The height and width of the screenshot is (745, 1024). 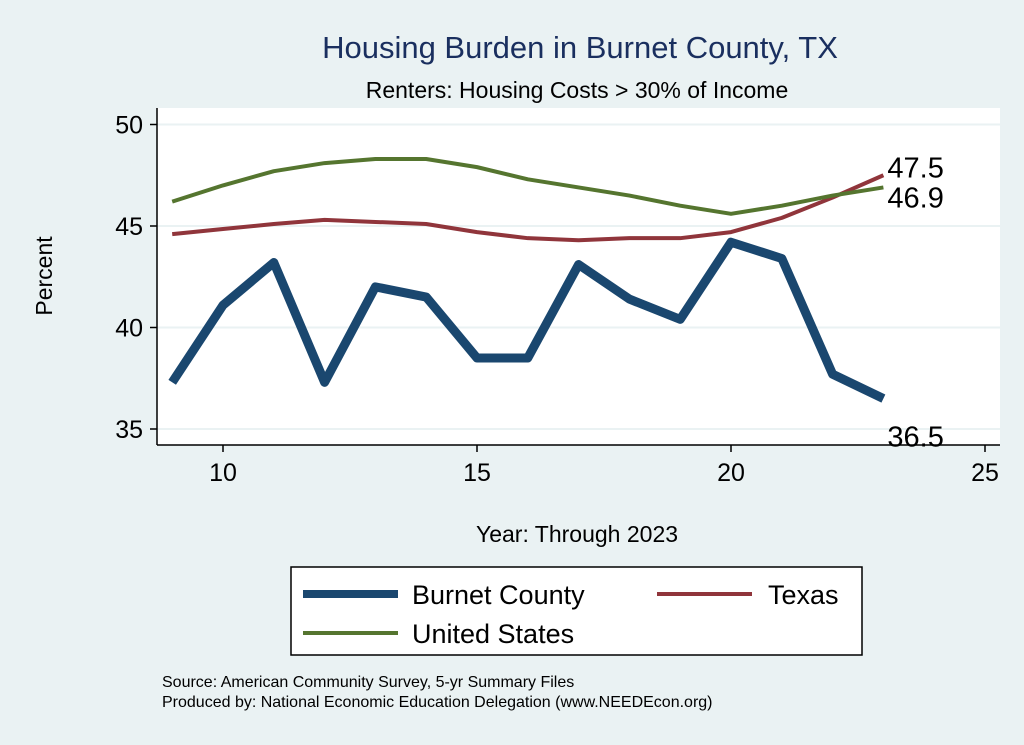 I want to click on end-label-texas: 47.5, so click(x=915, y=168).